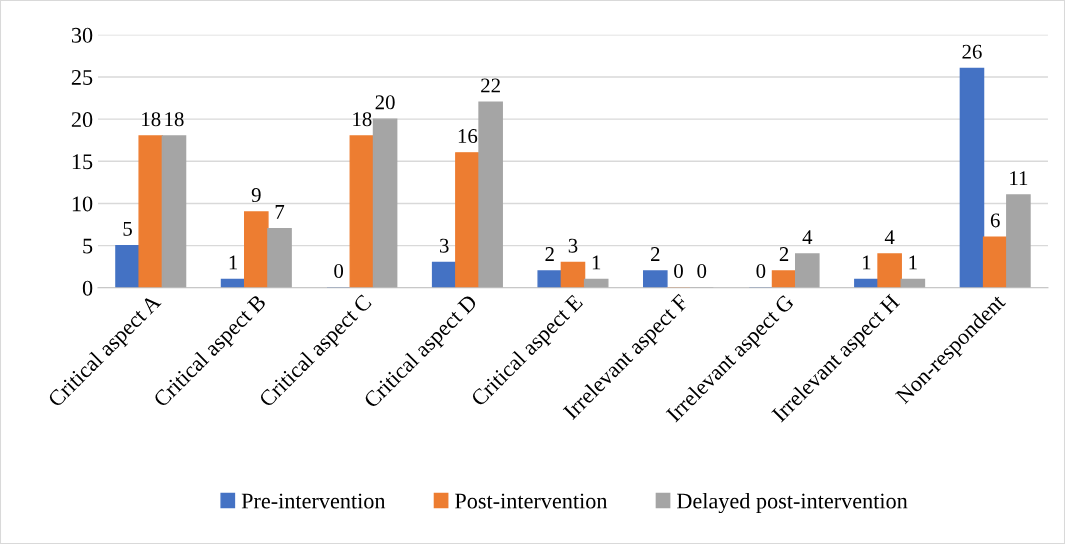 The image size is (1065, 544). I want to click on data-label: 7, so click(280, 212).